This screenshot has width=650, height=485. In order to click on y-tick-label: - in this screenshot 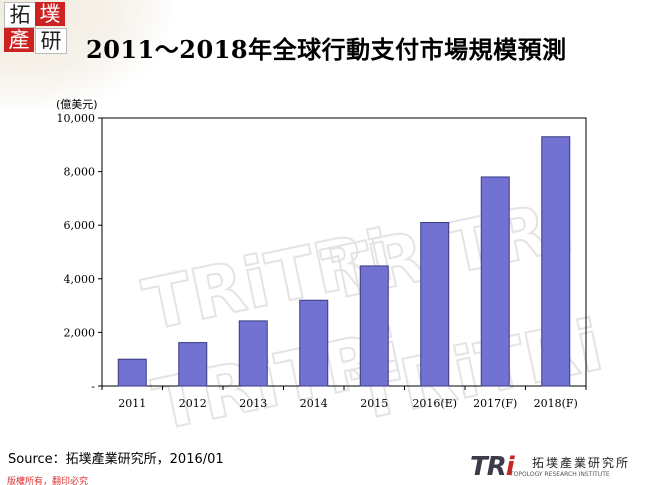, I will do `click(93, 386)`.